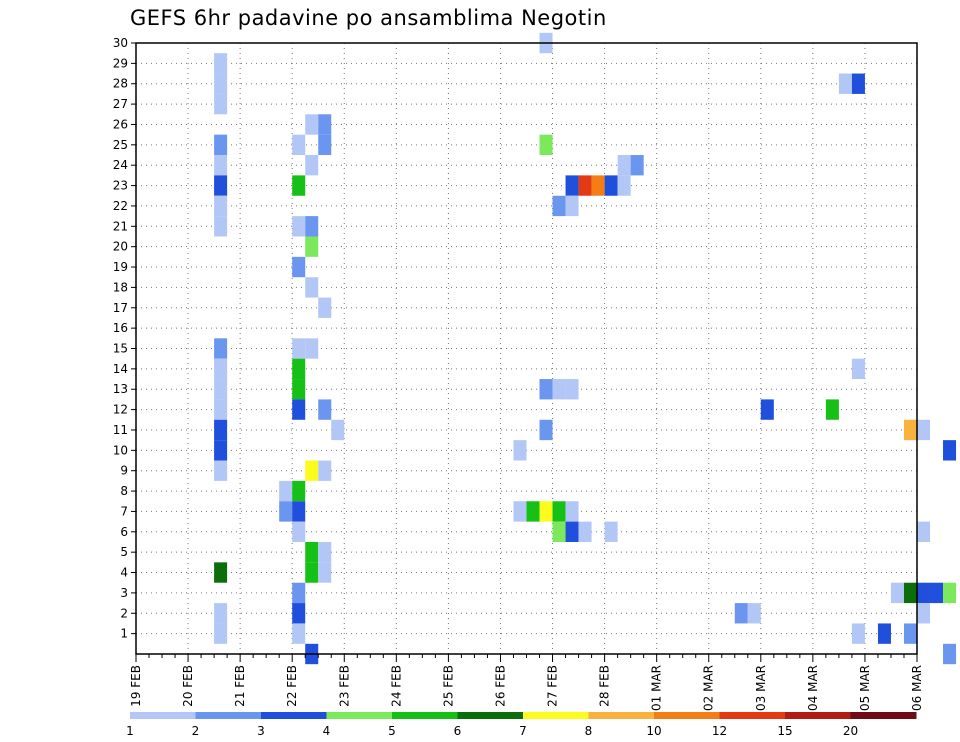 The height and width of the screenshot is (742, 960). What do you see at coordinates (120, 186) in the screenshot?
I see `y-tick-label: 23` at bounding box center [120, 186].